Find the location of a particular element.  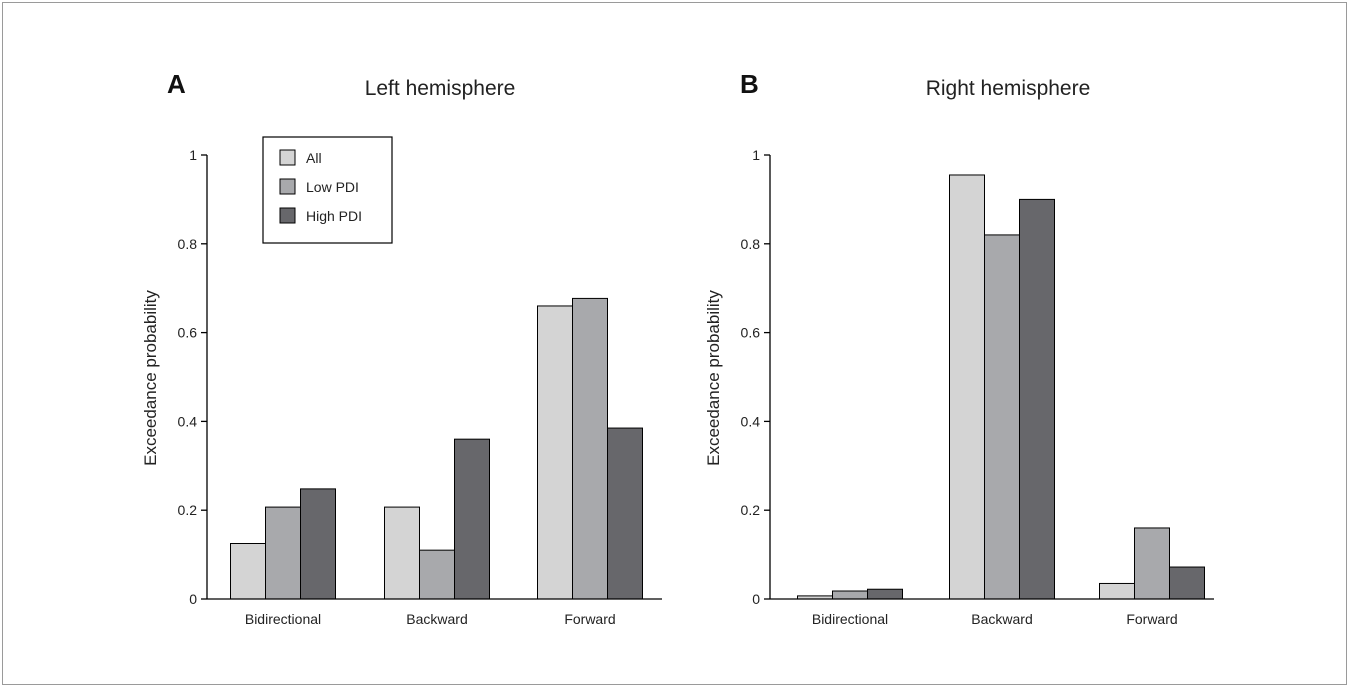

panel-b-y-tick-label: 0.4 is located at coordinates (751, 421).